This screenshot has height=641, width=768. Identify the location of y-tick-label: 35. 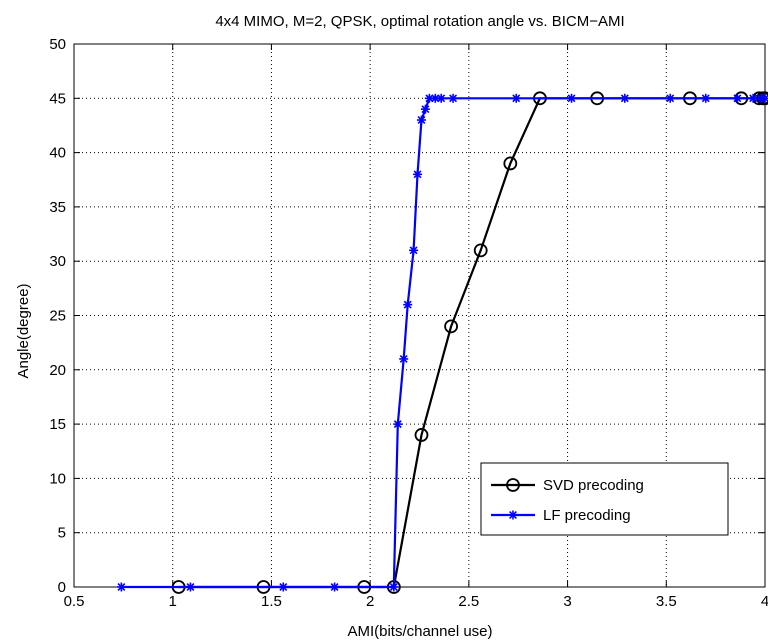
(57, 207).